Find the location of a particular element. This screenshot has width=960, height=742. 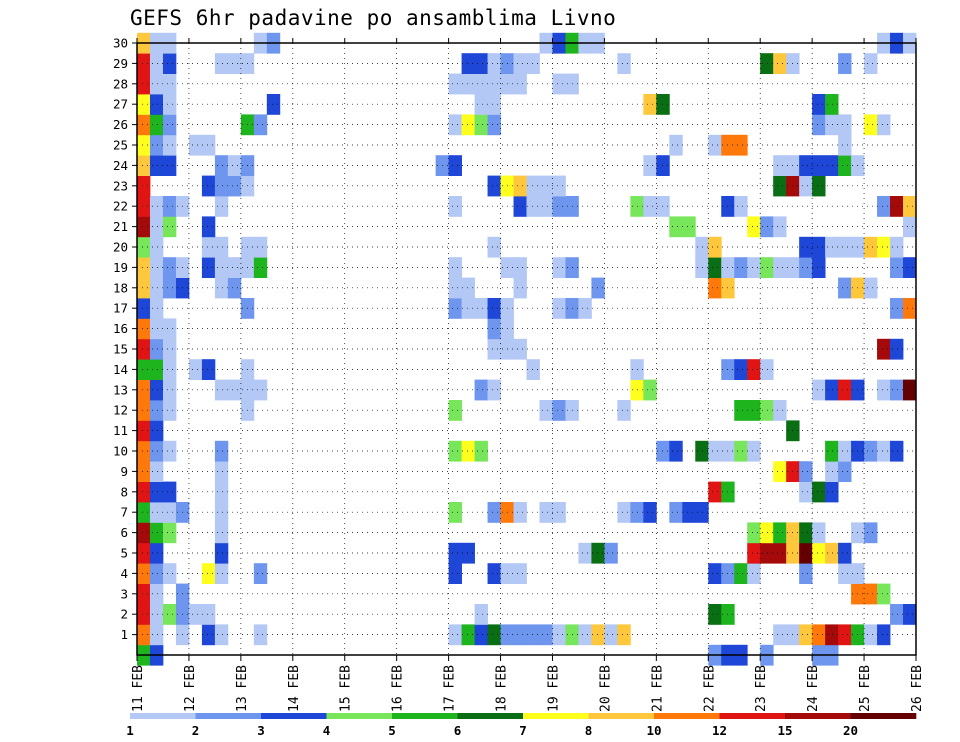

y-tick-label: 18 is located at coordinates (120, 287).